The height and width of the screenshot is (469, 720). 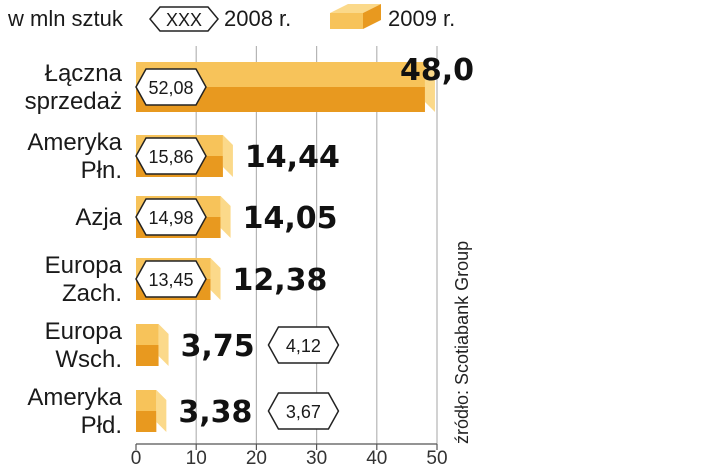 I want to click on value-2008-label: 15,86, so click(x=170, y=157).